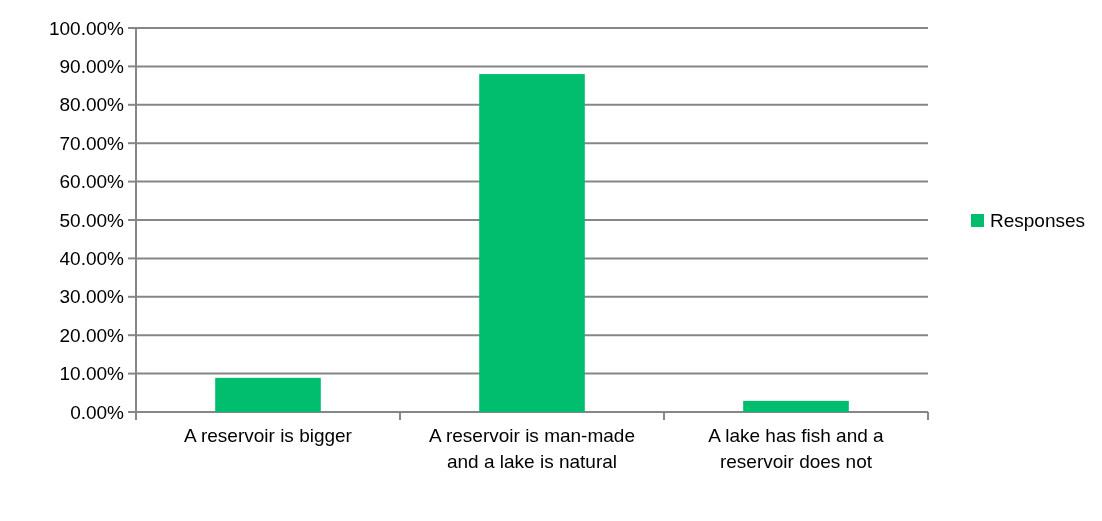 The height and width of the screenshot is (521, 1102). Describe the element at coordinates (1038, 220) in the screenshot. I see `legend-label: Responses` at that location.